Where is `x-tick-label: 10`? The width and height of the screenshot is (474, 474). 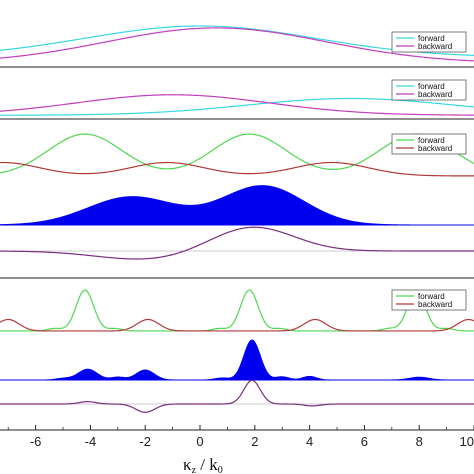
x-tick-label: 10 is located at coordinates (467, 441).